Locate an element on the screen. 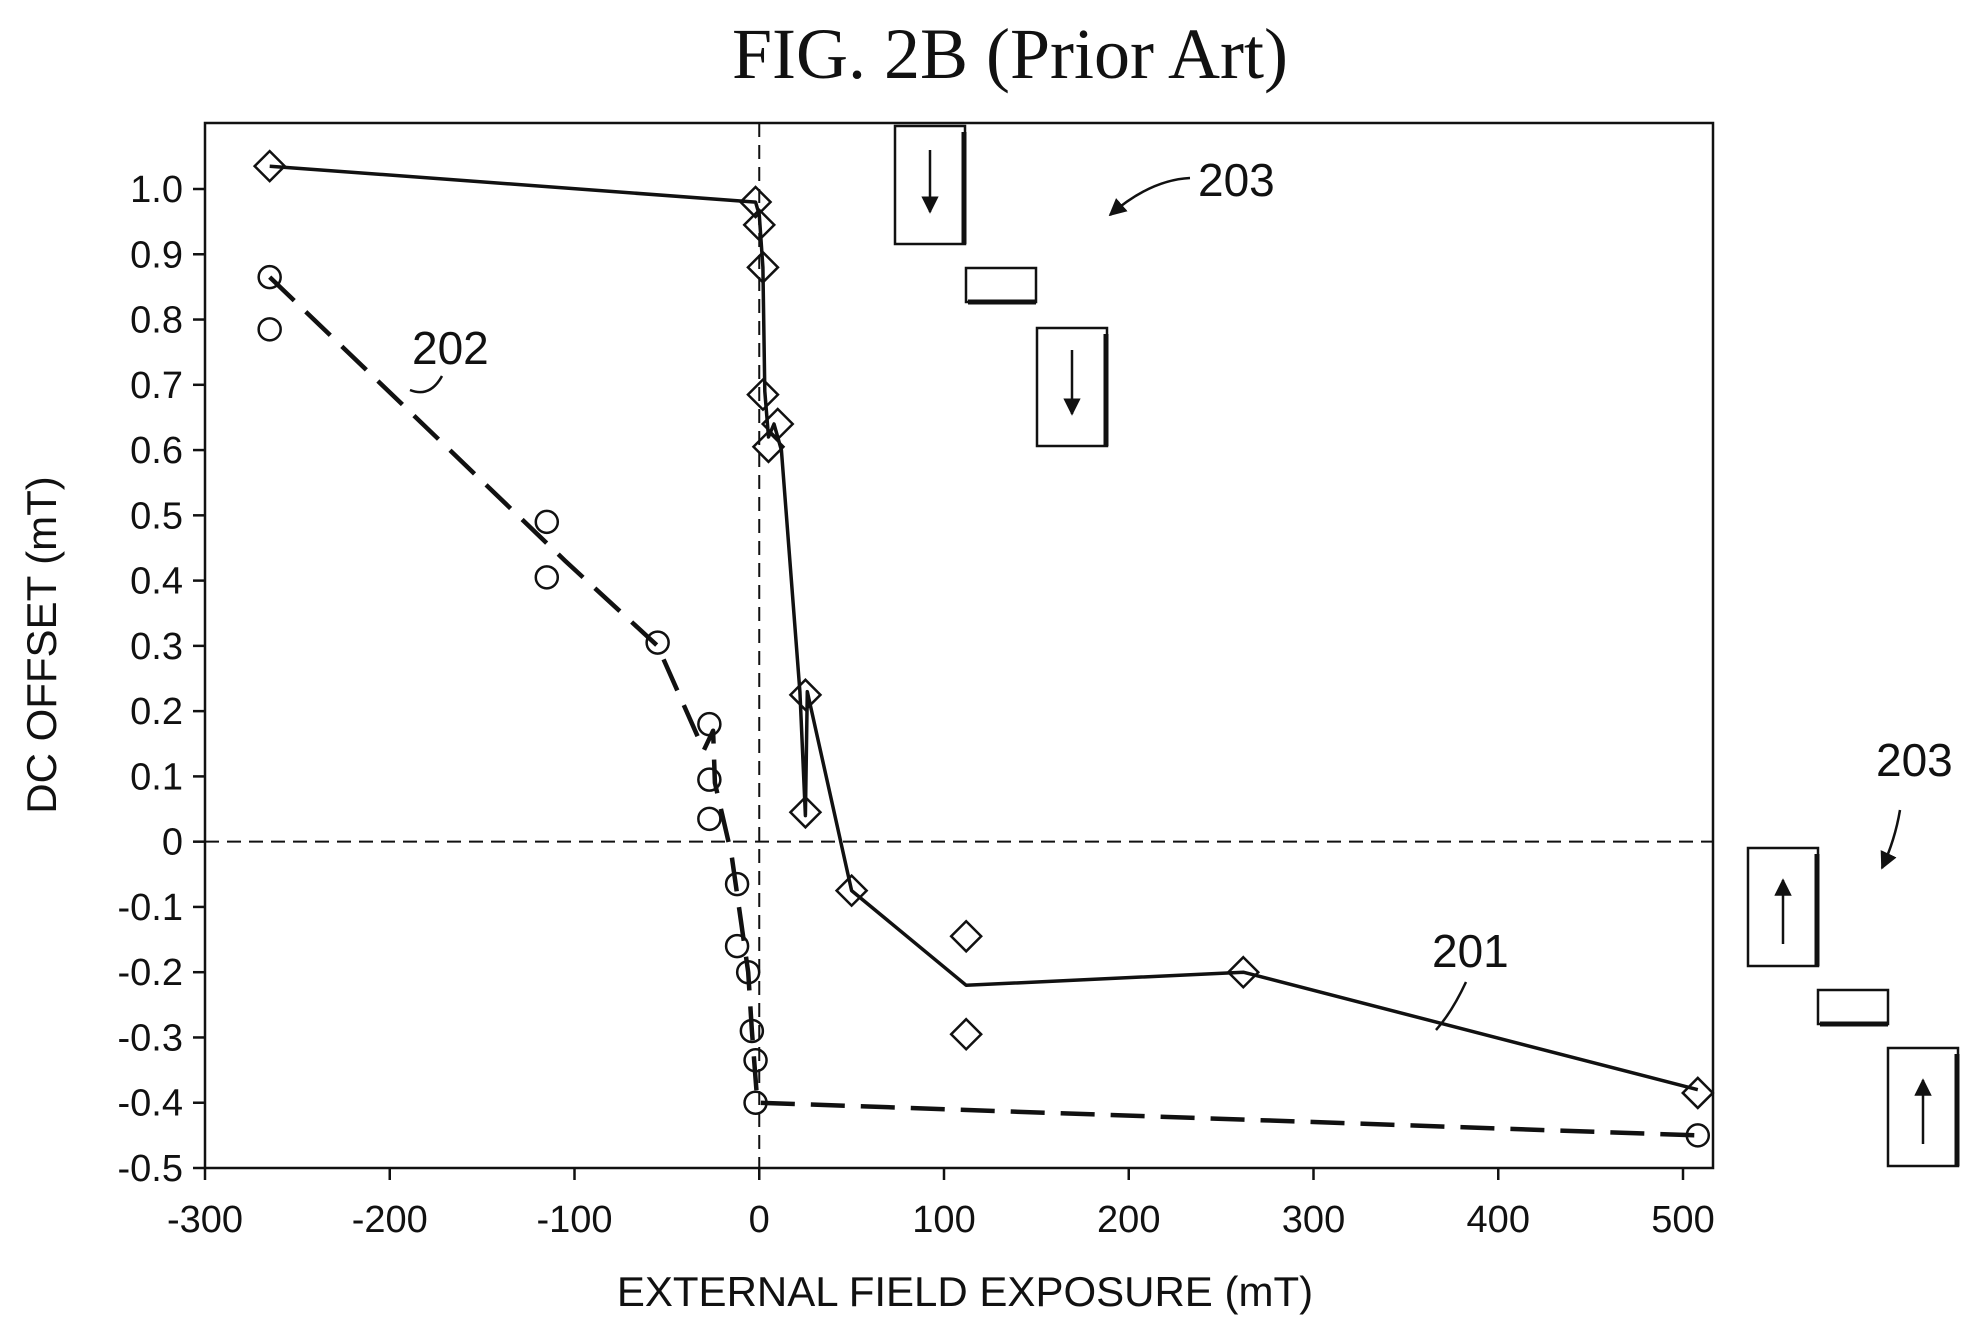  leader-203-upper is located at coordinates (1149, 196).